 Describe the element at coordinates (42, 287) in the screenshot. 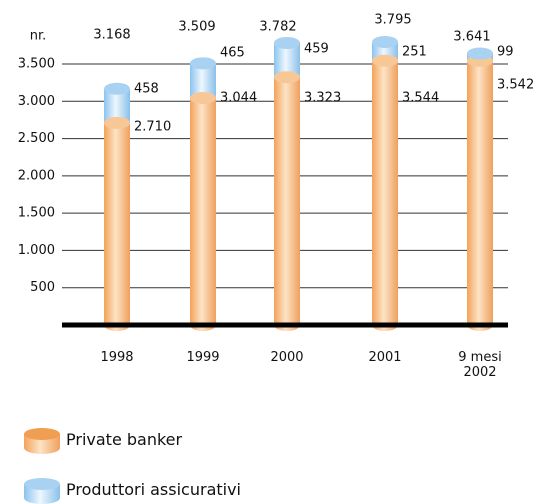

I see `y-tick-label: 500` at that location.